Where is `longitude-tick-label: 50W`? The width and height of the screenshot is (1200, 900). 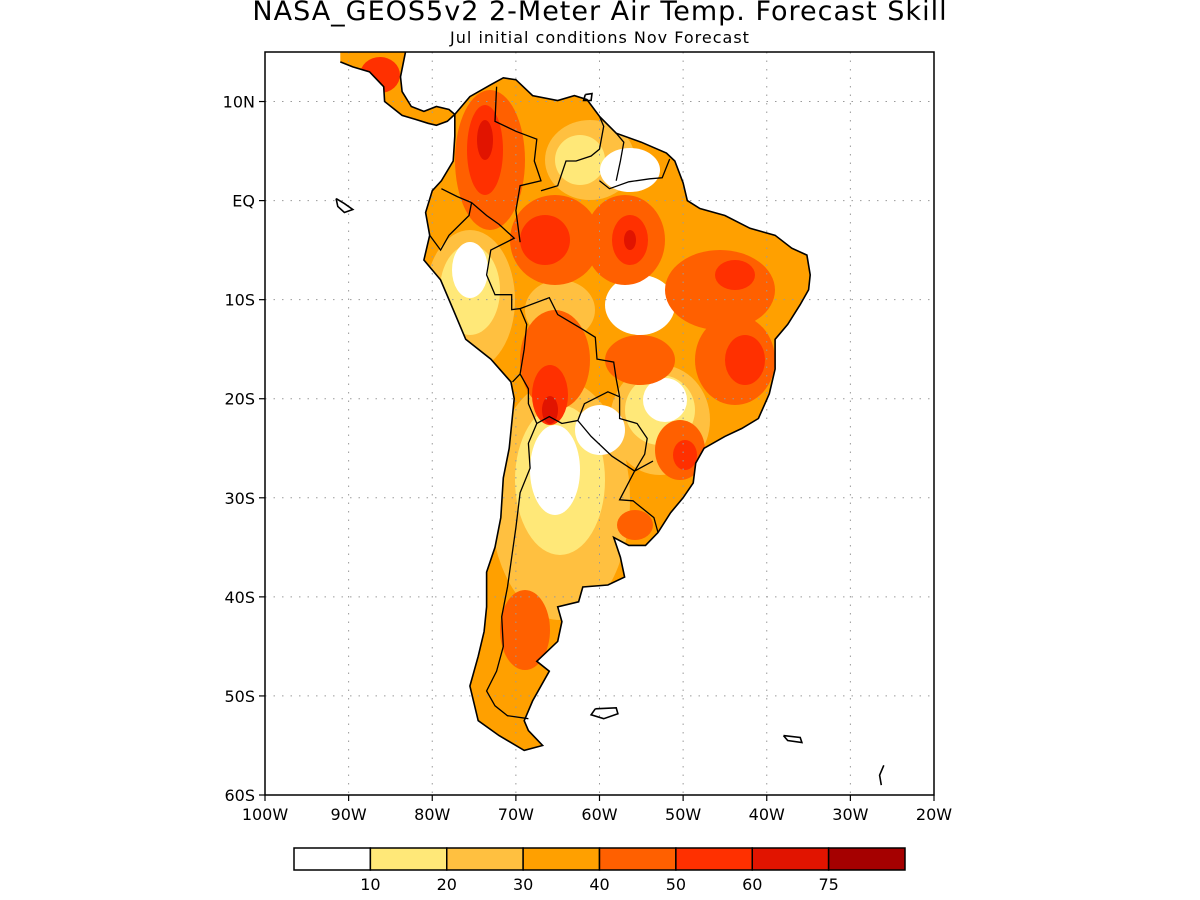 longitude-tick-label: 50W is located at coordinates (683, 814).